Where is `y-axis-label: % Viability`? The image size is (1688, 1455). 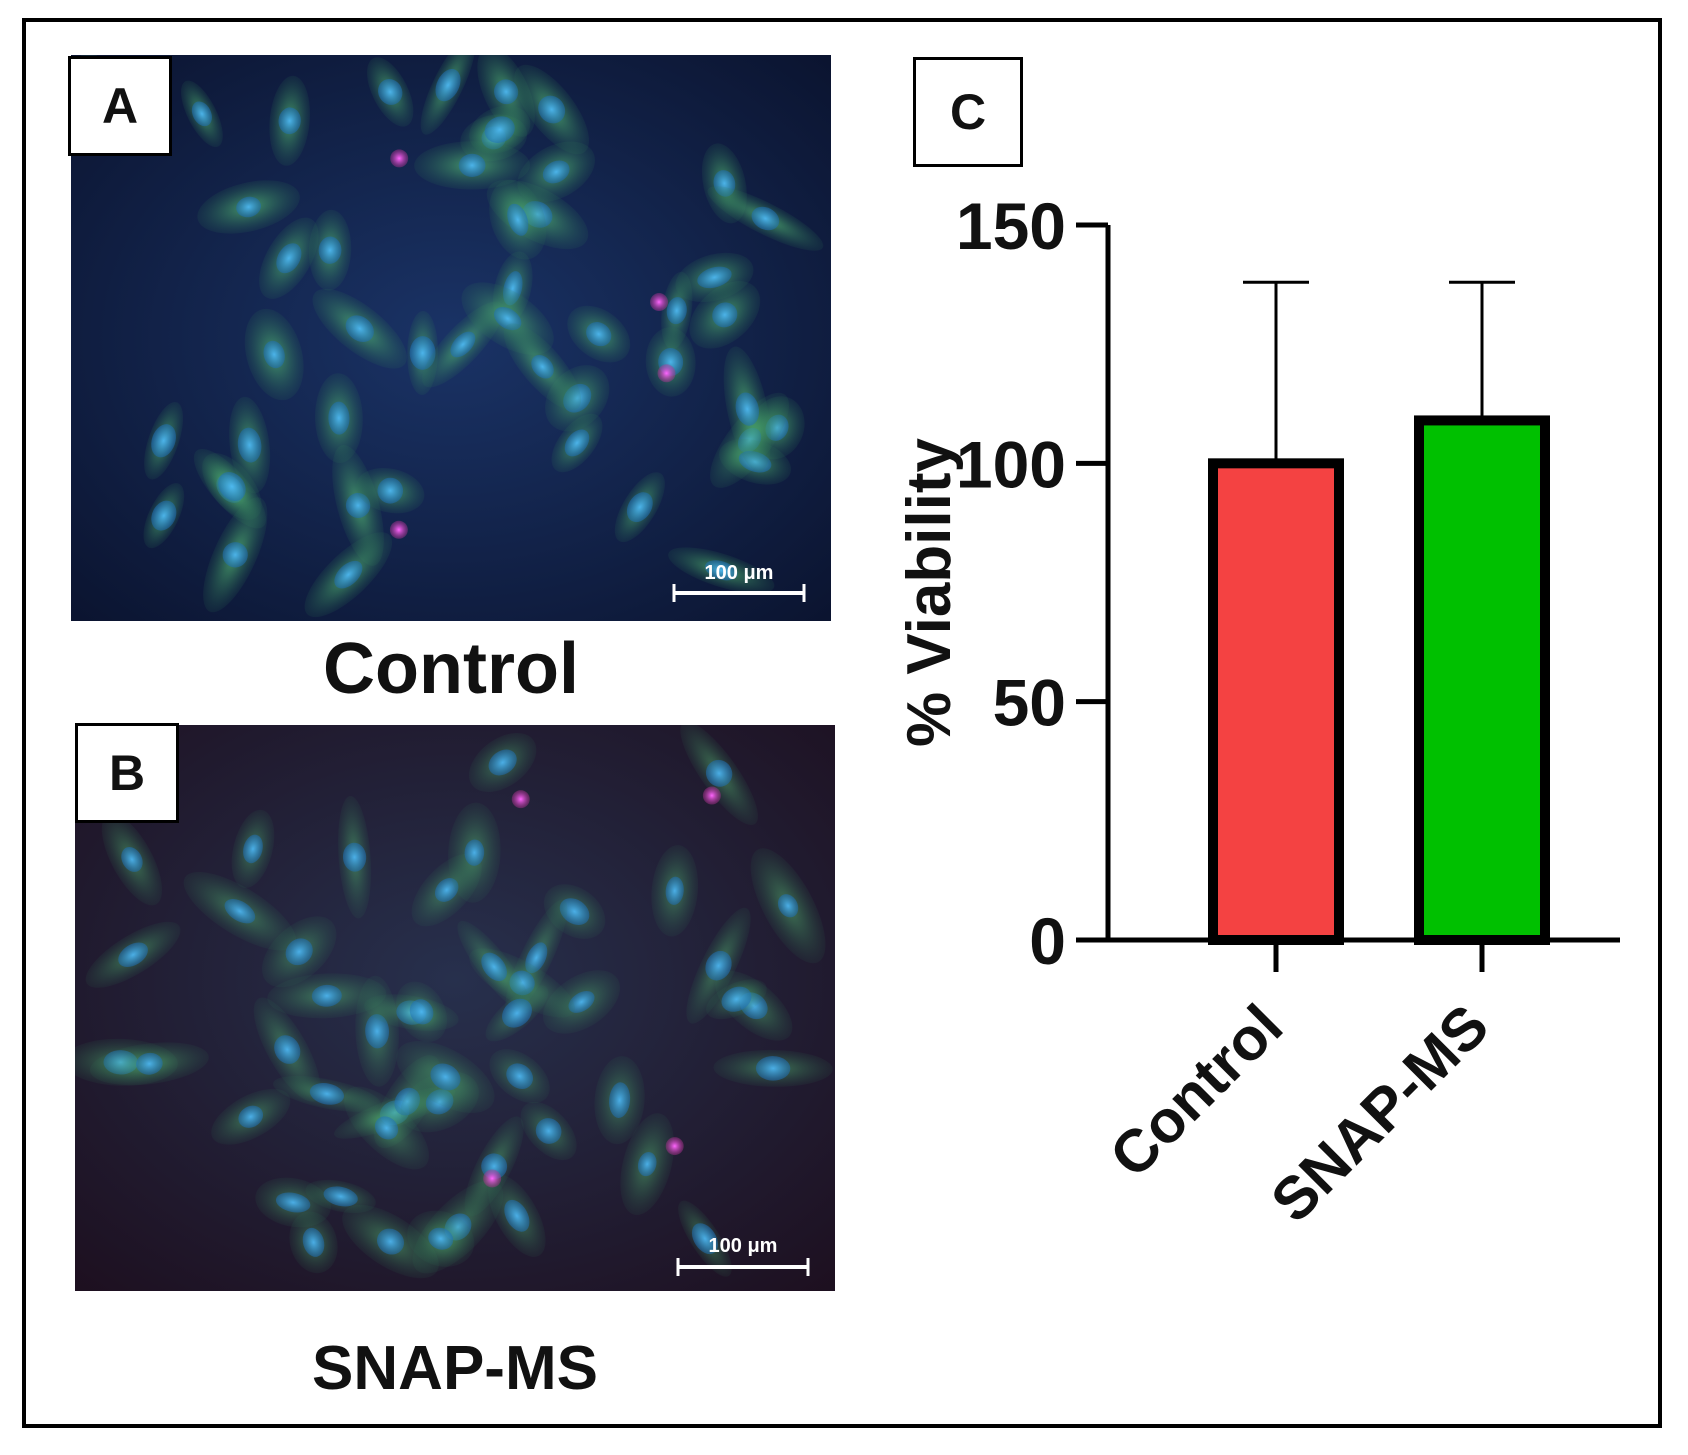
y-axis-label: % Viability is located at coordinates (929, 592).